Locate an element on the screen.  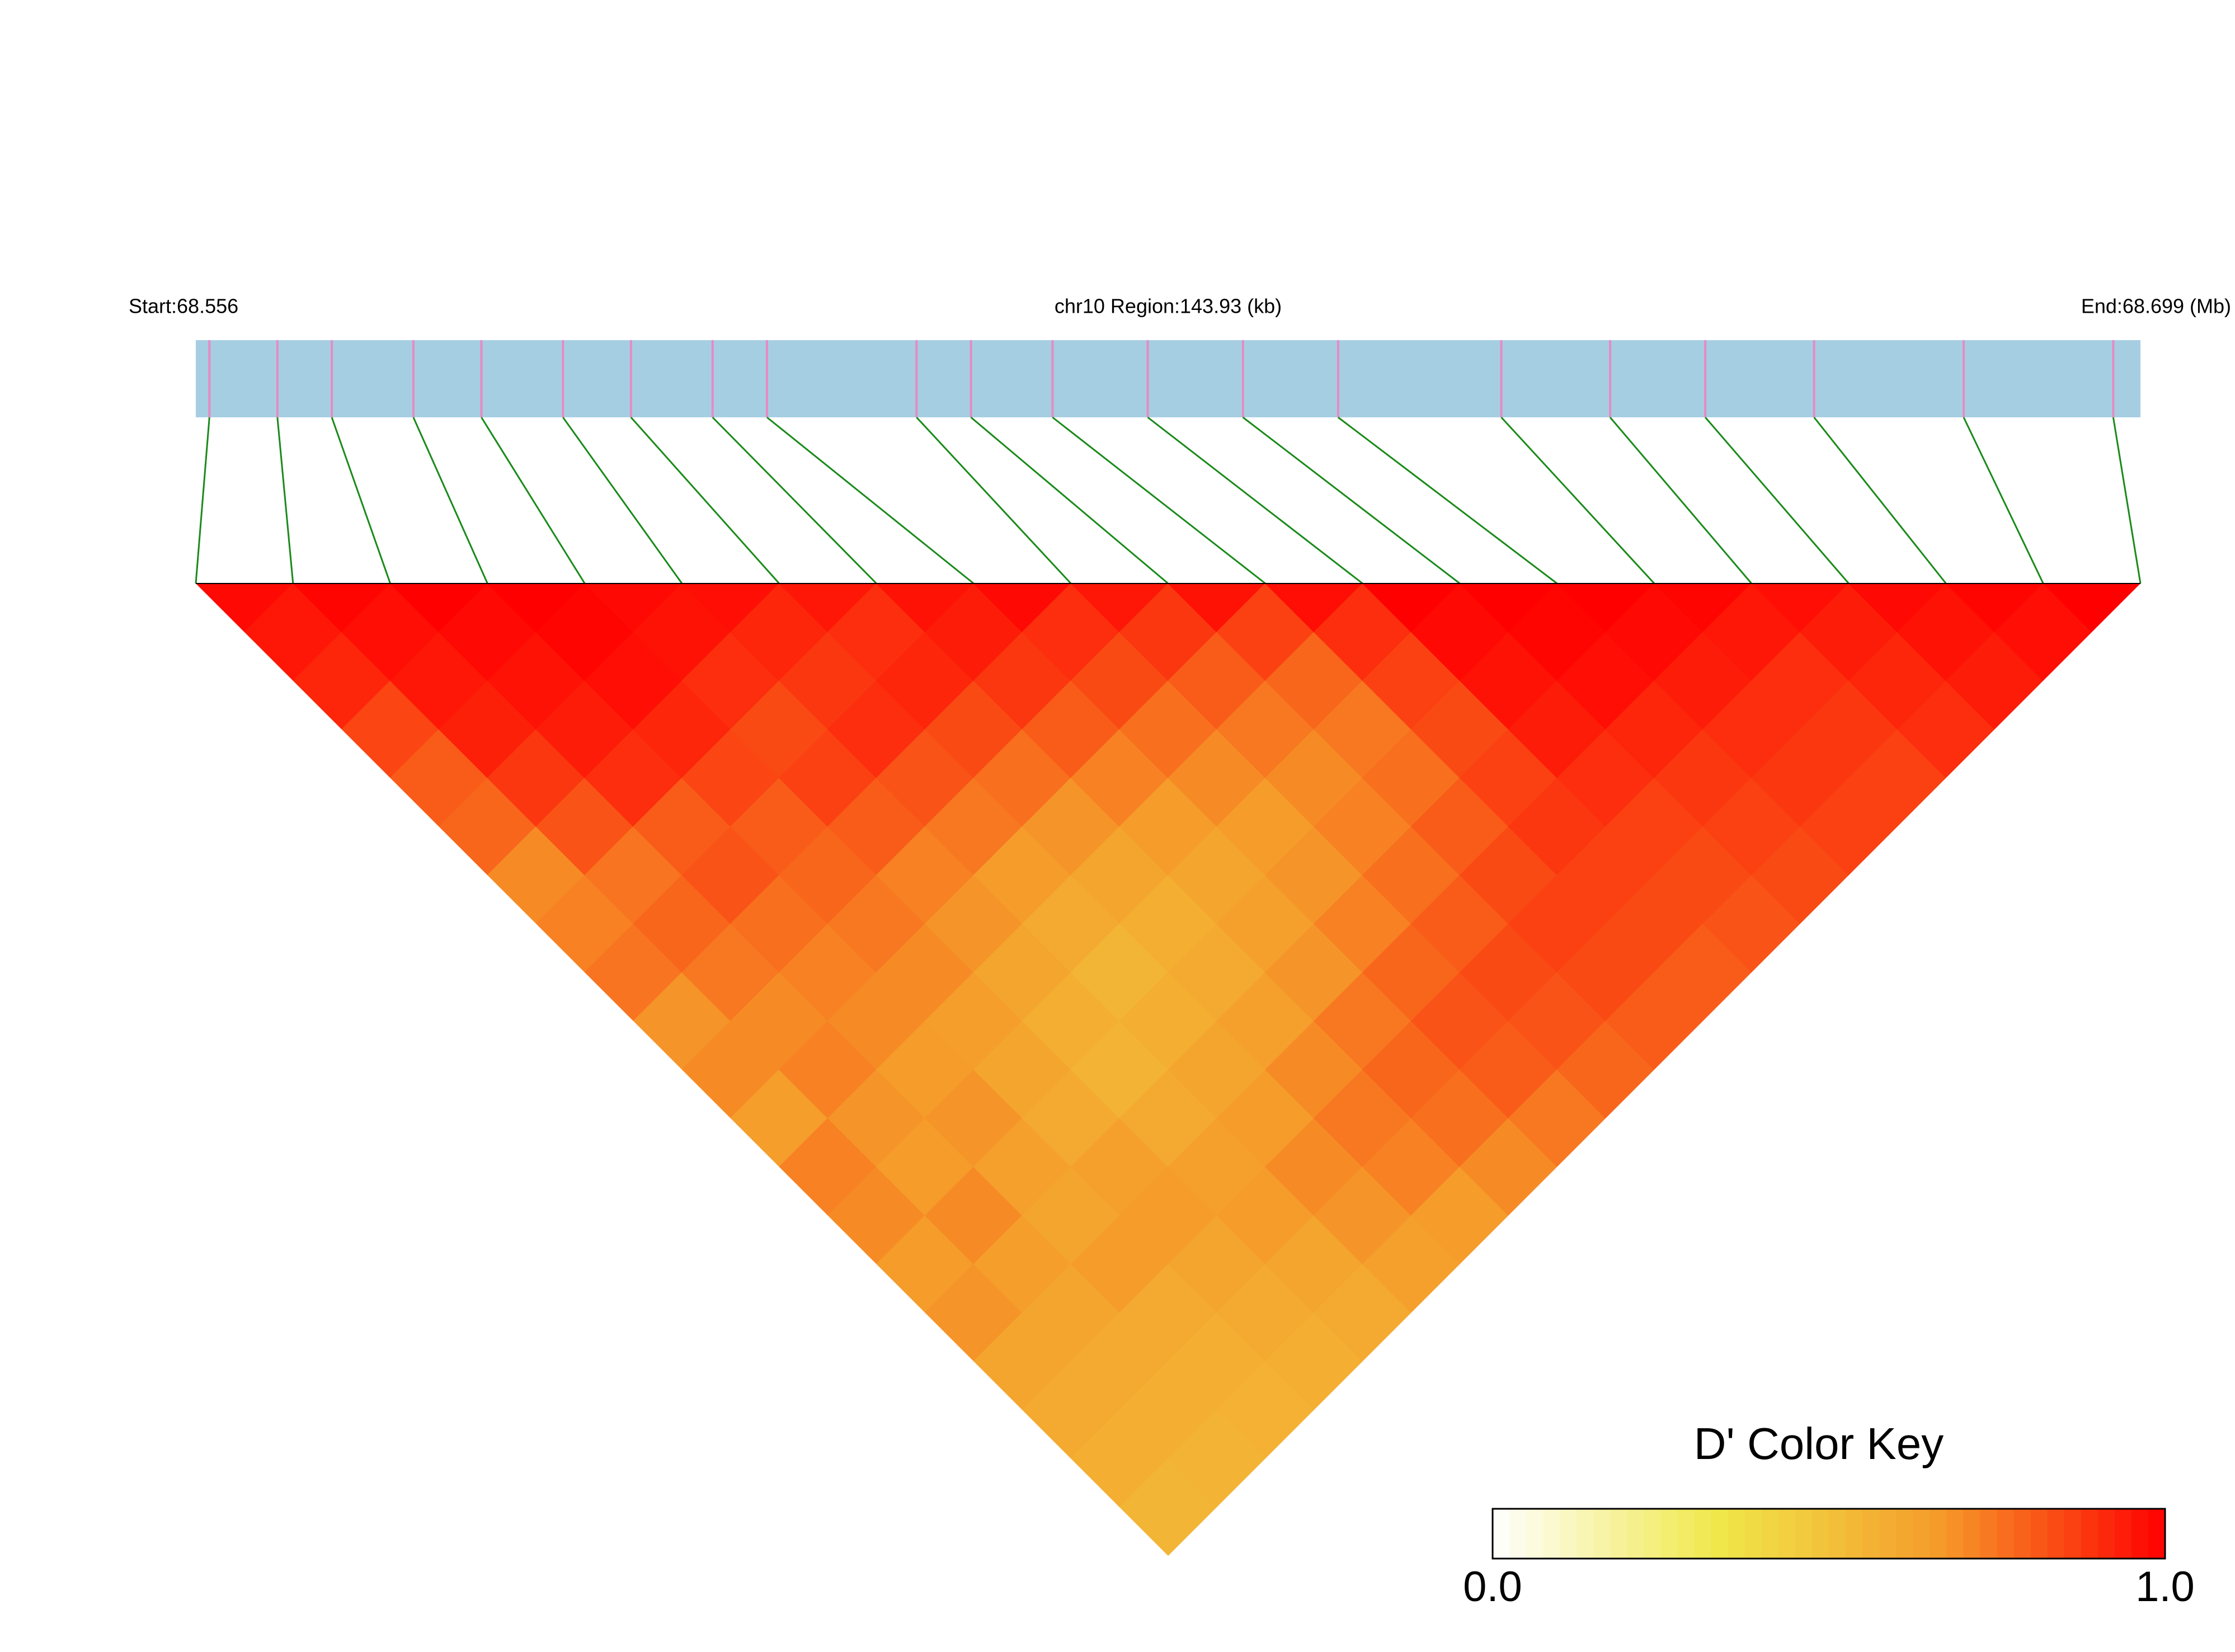
key-frame is located at coordinates (1828, 1534).